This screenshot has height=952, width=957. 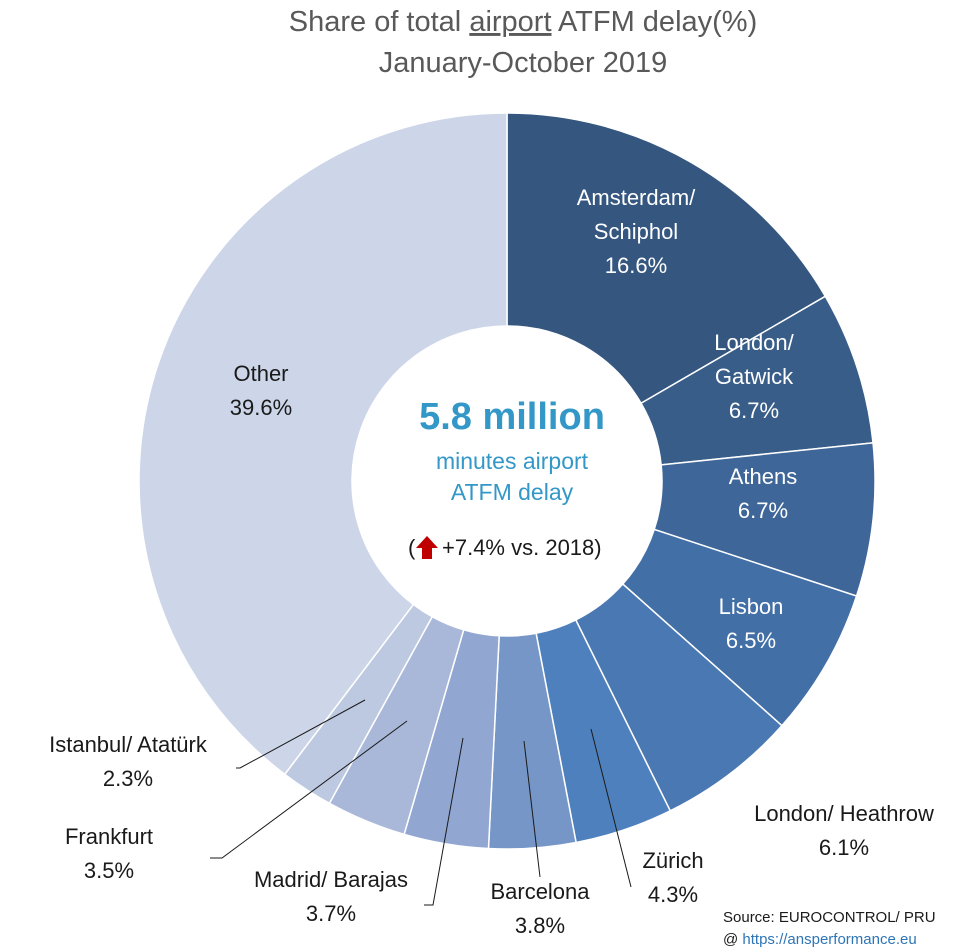 What do you see at coordinates (636, 197) in the screenshot?
I see `slice-name: Amsterdam/` at bounding box center [636, 197].